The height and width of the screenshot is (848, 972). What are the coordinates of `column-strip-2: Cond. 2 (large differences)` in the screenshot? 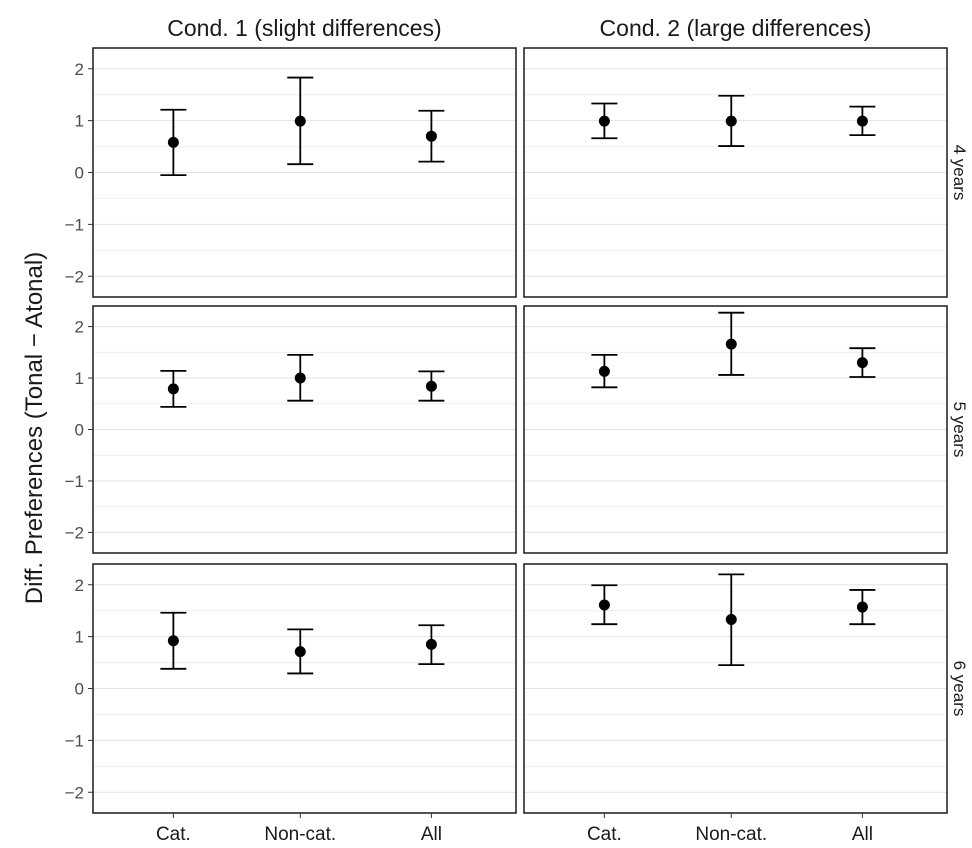 It's located at (736, 28).